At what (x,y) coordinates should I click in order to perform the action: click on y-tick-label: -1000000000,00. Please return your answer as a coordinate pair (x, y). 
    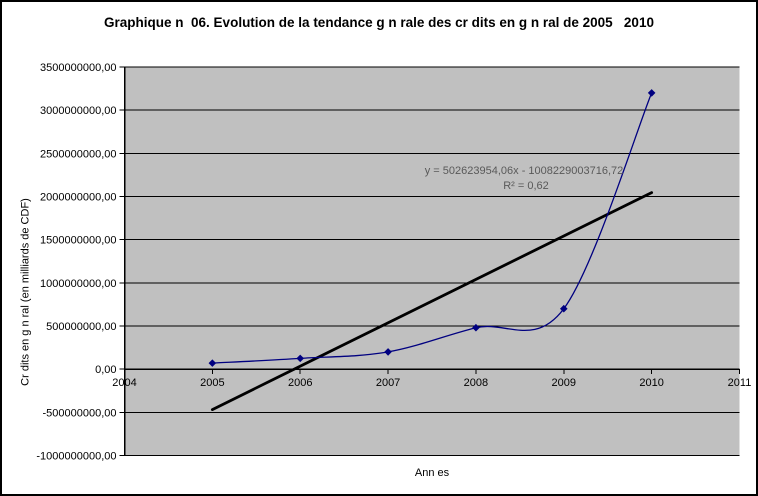
    Looking at the image, I should click on (76, 457).